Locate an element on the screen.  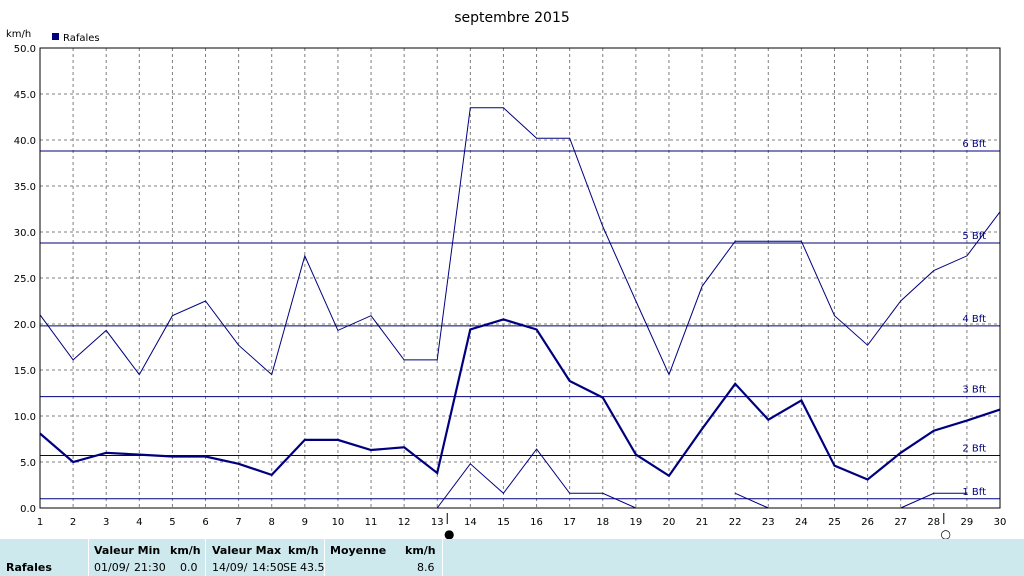
avg-header: Moyenne is located at coordinates (358, 550).